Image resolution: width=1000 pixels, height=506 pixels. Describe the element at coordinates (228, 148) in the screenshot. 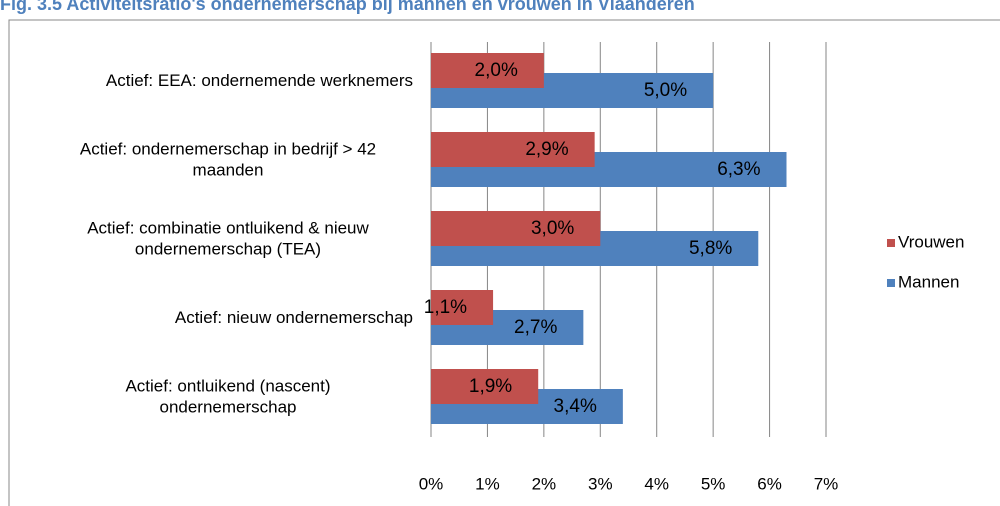

I see `category-label: Actief: ondernemerschap in bedrijf > 42` at that location.